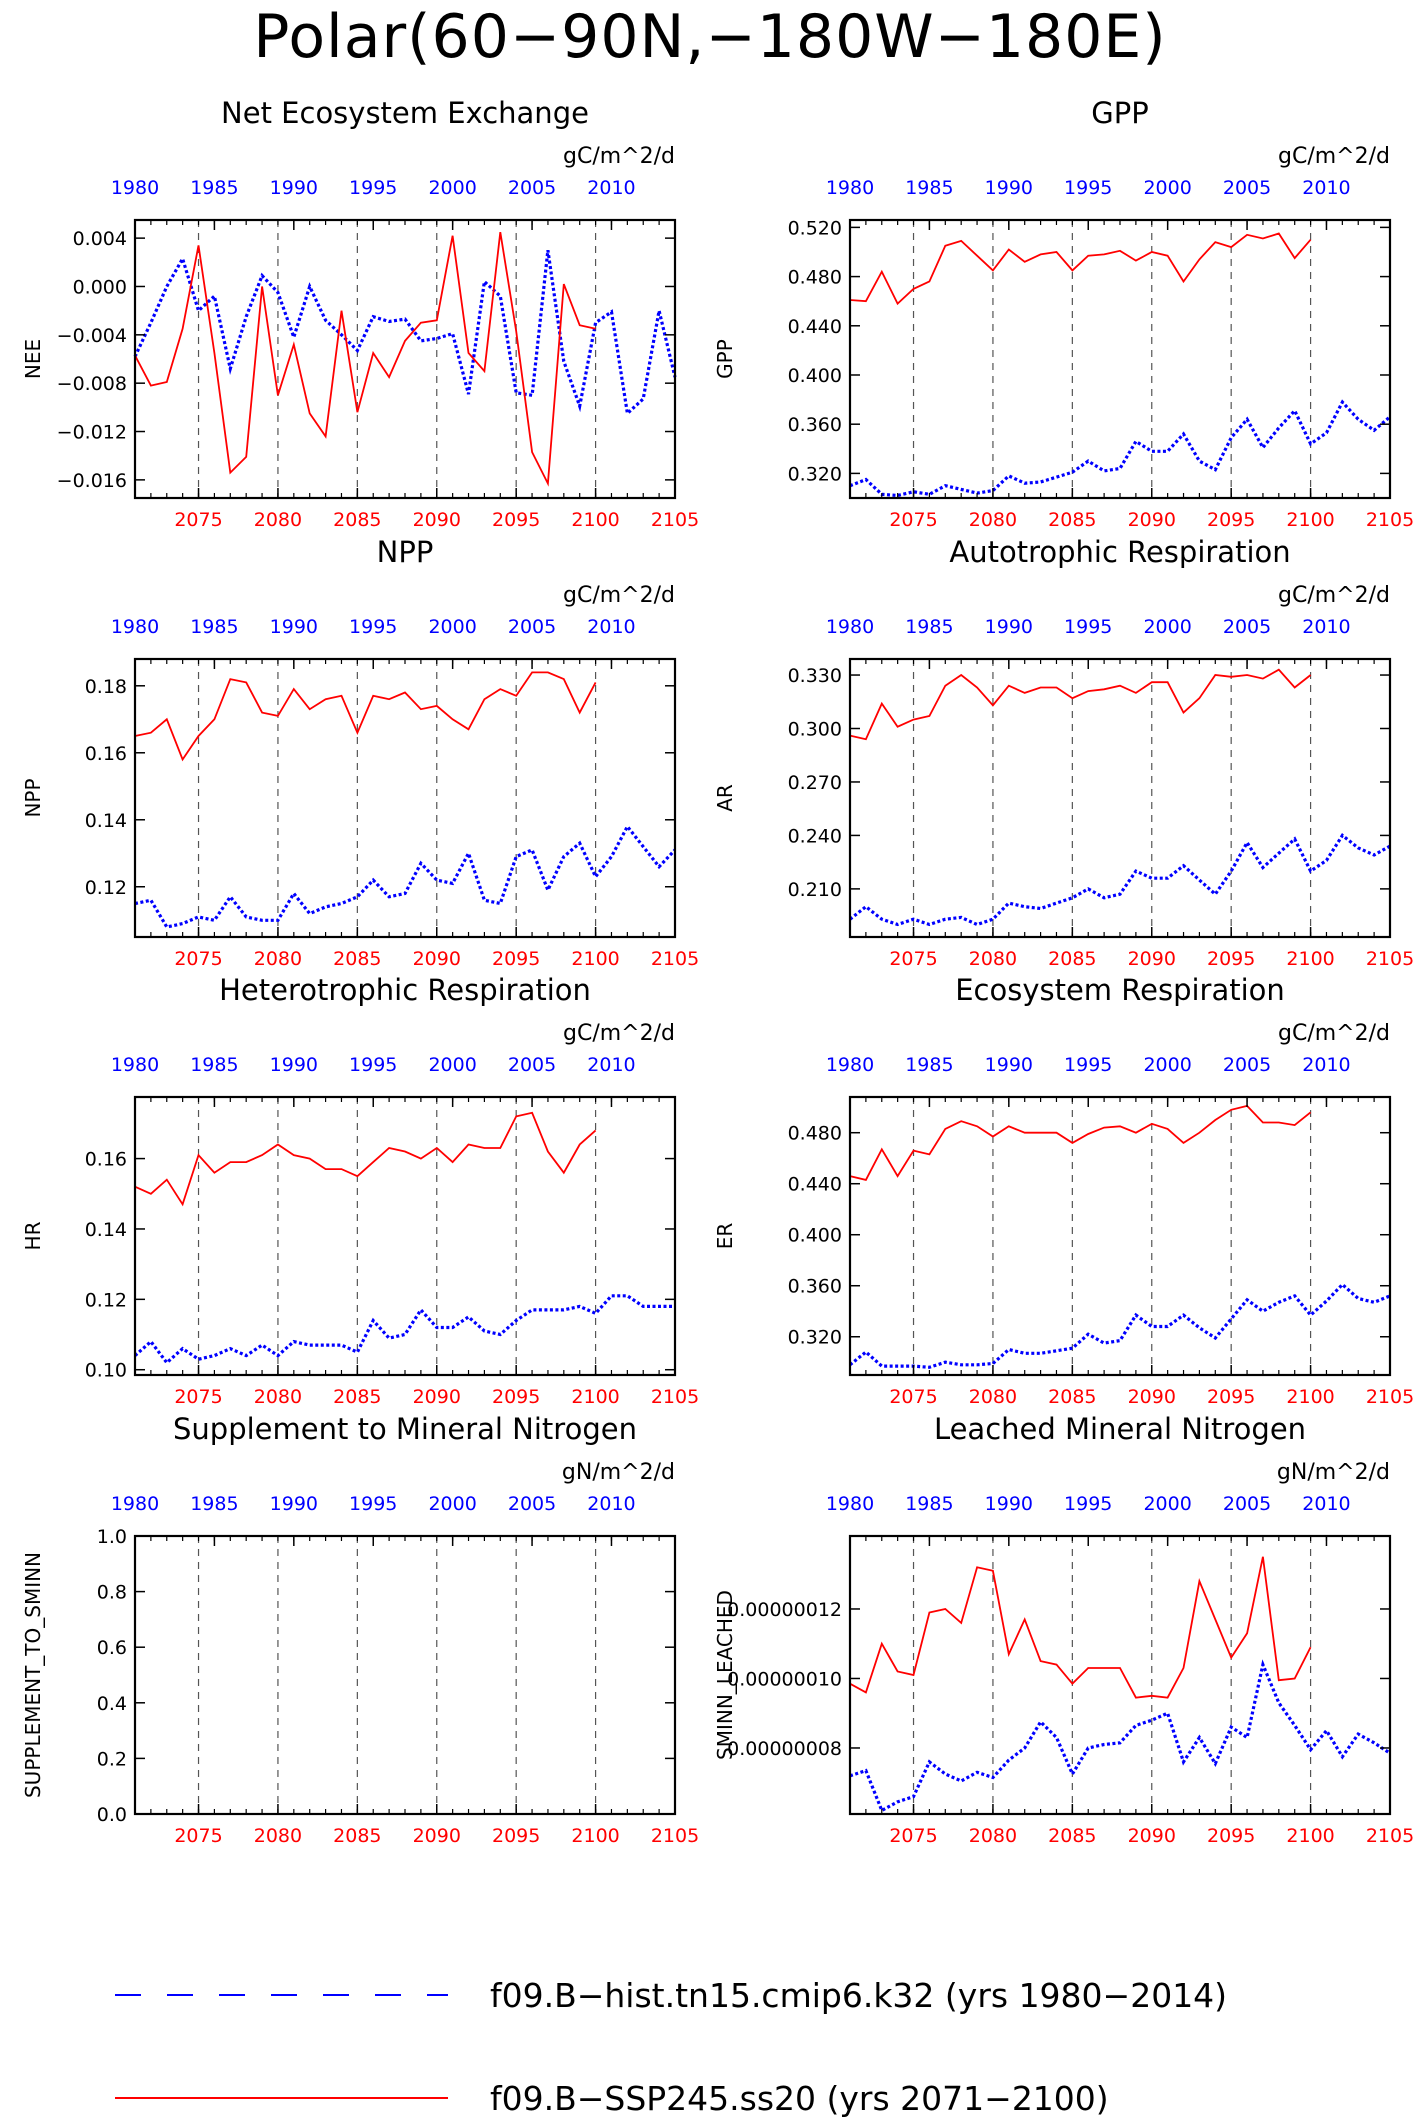  Describe the element at coordinates (405, 990) in the screenshot. I see `panel-title: Heterotrophic Respiration` at that location.